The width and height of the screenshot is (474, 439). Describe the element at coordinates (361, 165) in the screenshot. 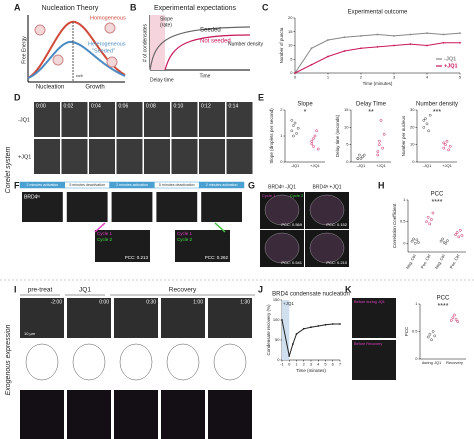

I see `x-tick-label: -JQ1` at that location.